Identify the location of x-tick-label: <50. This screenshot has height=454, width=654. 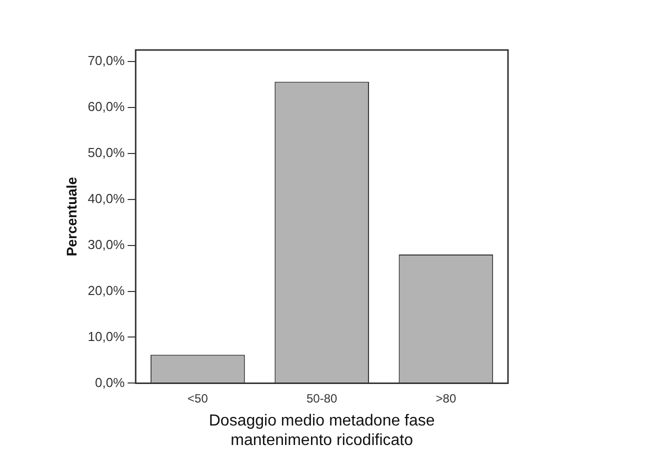
(198, 399).